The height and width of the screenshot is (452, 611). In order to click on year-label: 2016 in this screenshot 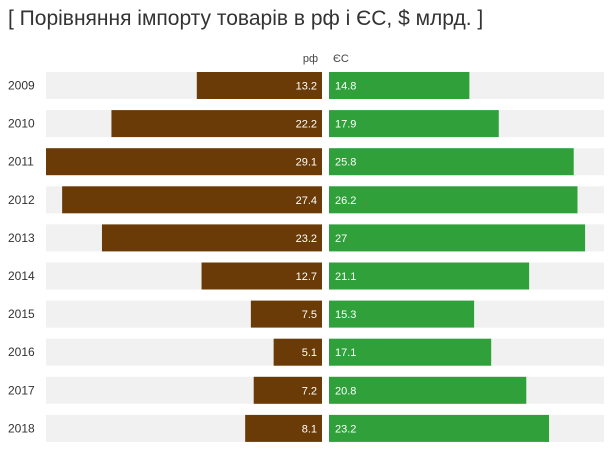, I will do `click(21, 352)`.